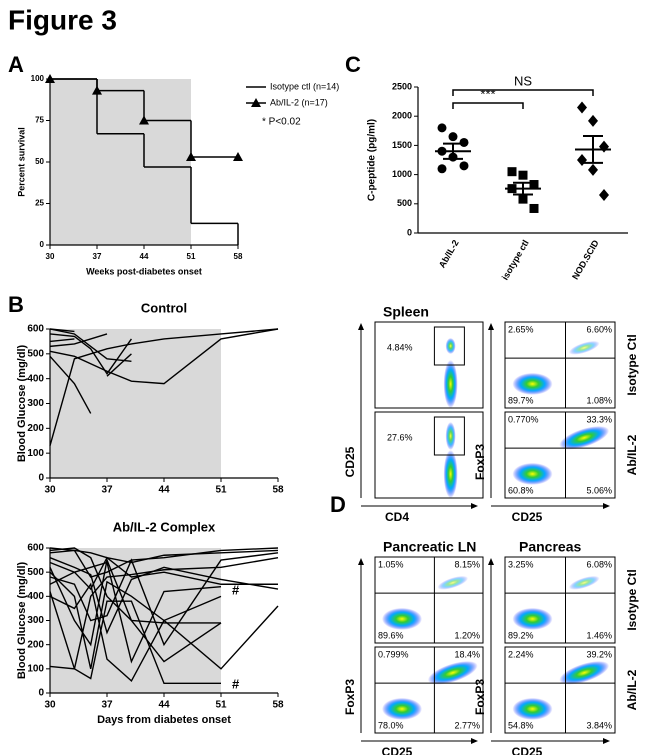 The height and width of the screenshot is (755, 650). I want to click on y-tick-label: 600, so click(35, 329).